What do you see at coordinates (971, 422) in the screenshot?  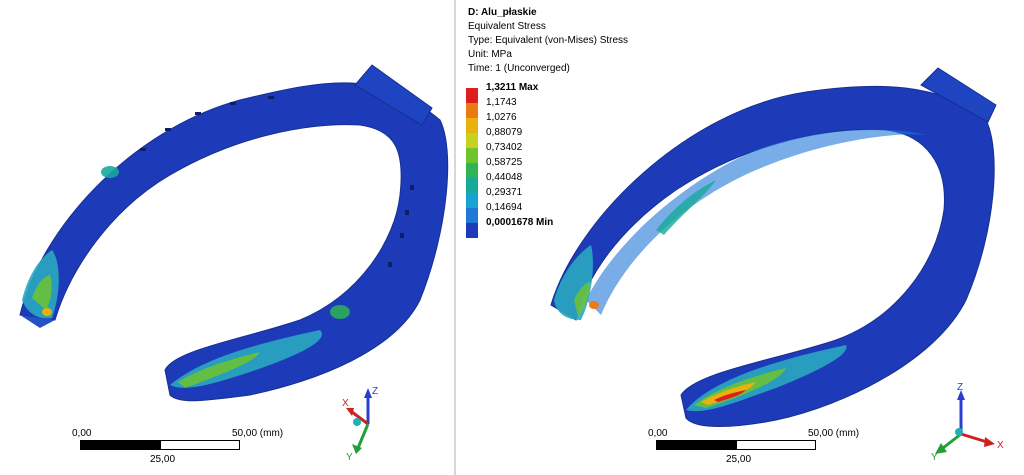 I see `axis-triad-right: Z X Y` at bounding box center [971, 422].